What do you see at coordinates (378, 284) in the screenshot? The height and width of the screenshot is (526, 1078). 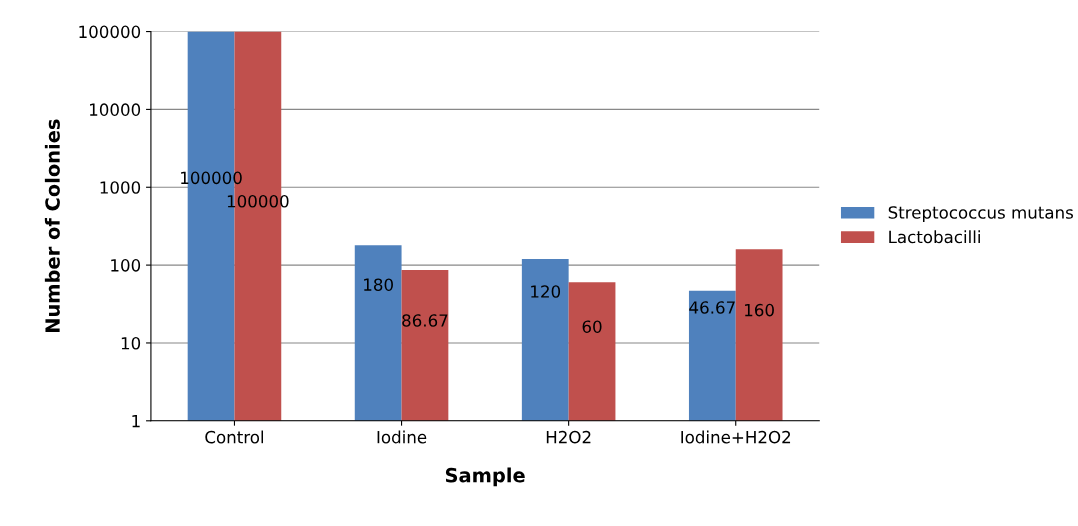 I see `data-label: 180` at bounding box center [378, 284].